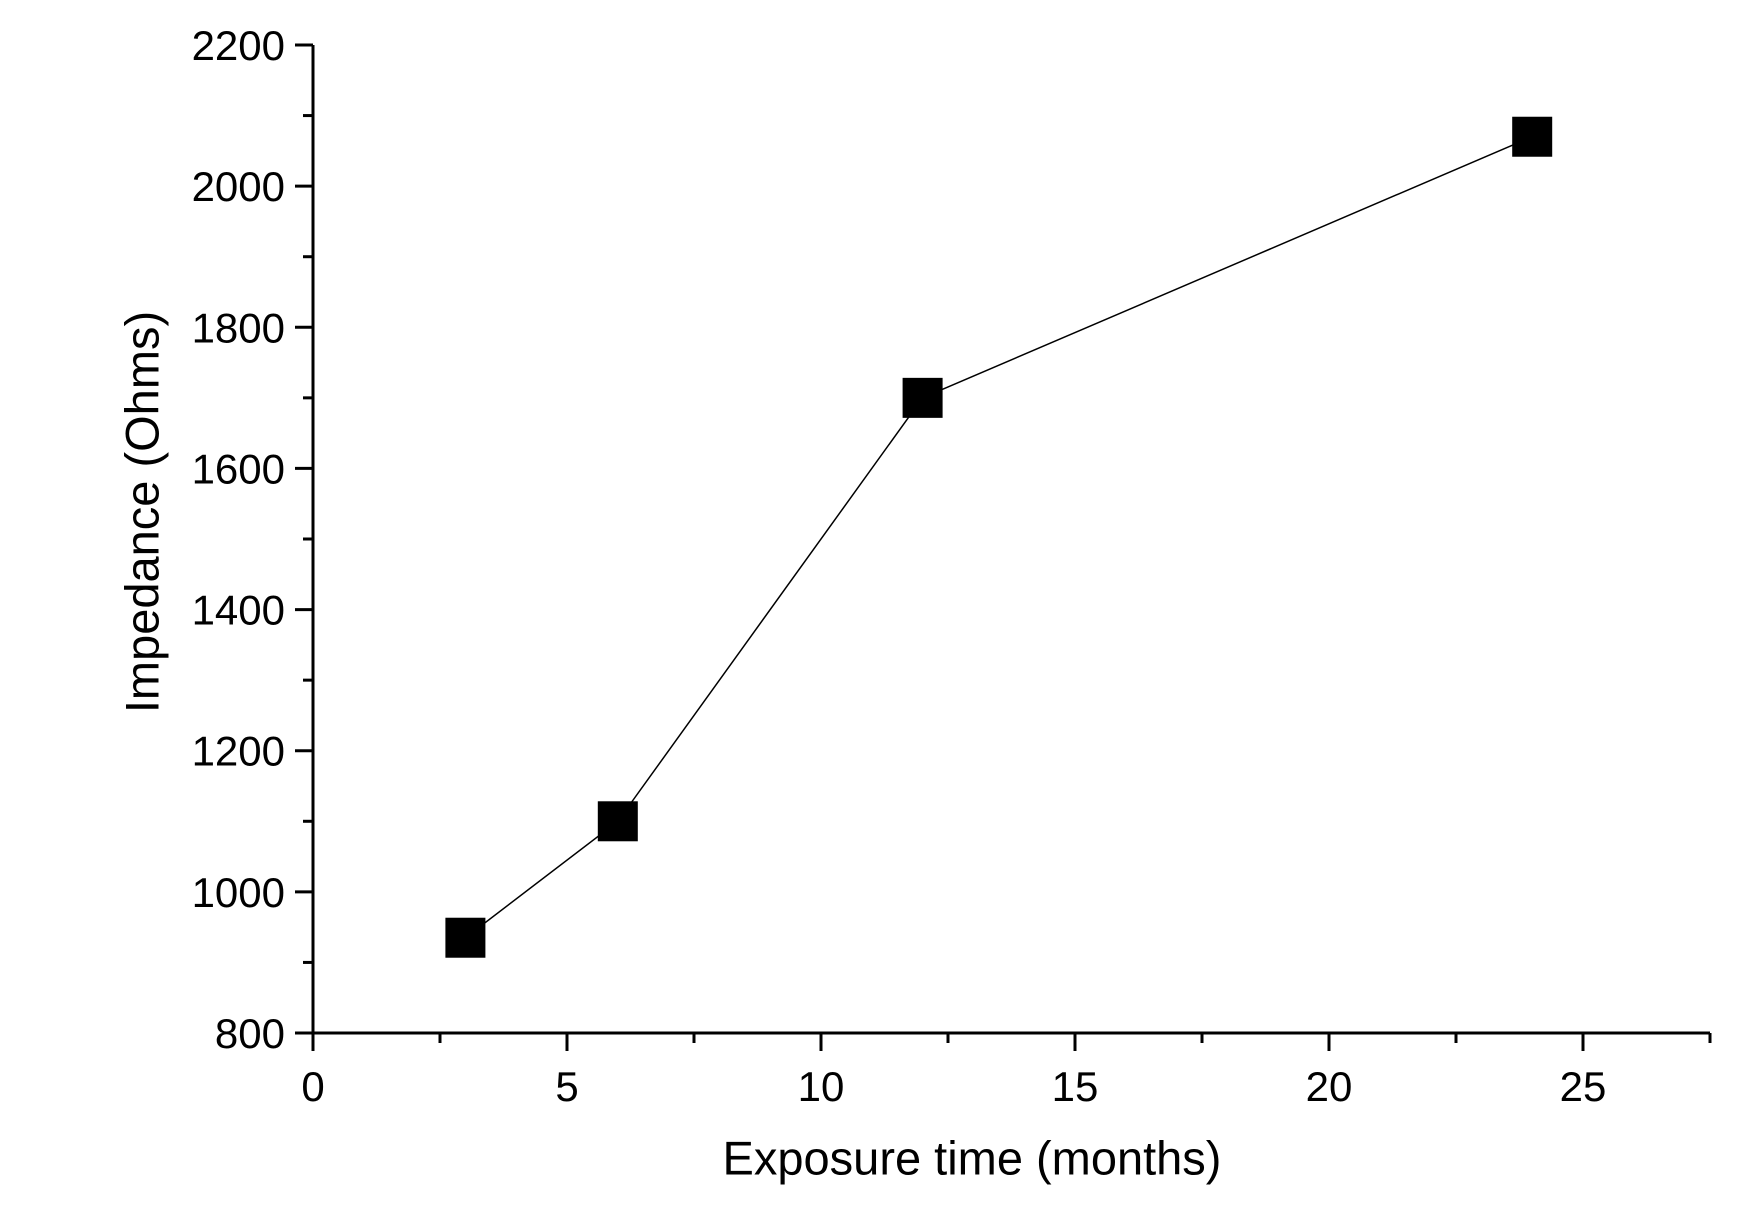 The image size is (1755, 1225). What do you see at coordinates (821, 1086) in the screenshot?
I see `x-tick-label: 10` at bounding box center [821, 1086].